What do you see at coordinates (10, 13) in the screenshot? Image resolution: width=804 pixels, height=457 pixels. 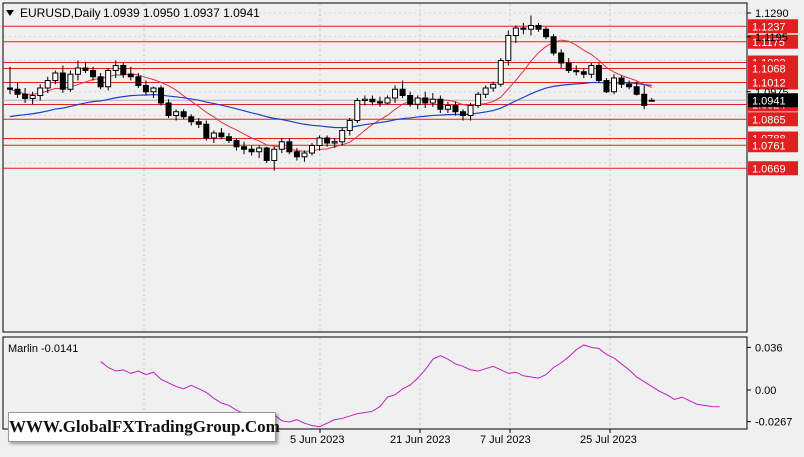 I see `collapse-triangle-icon` at bounding box center [10, 13].